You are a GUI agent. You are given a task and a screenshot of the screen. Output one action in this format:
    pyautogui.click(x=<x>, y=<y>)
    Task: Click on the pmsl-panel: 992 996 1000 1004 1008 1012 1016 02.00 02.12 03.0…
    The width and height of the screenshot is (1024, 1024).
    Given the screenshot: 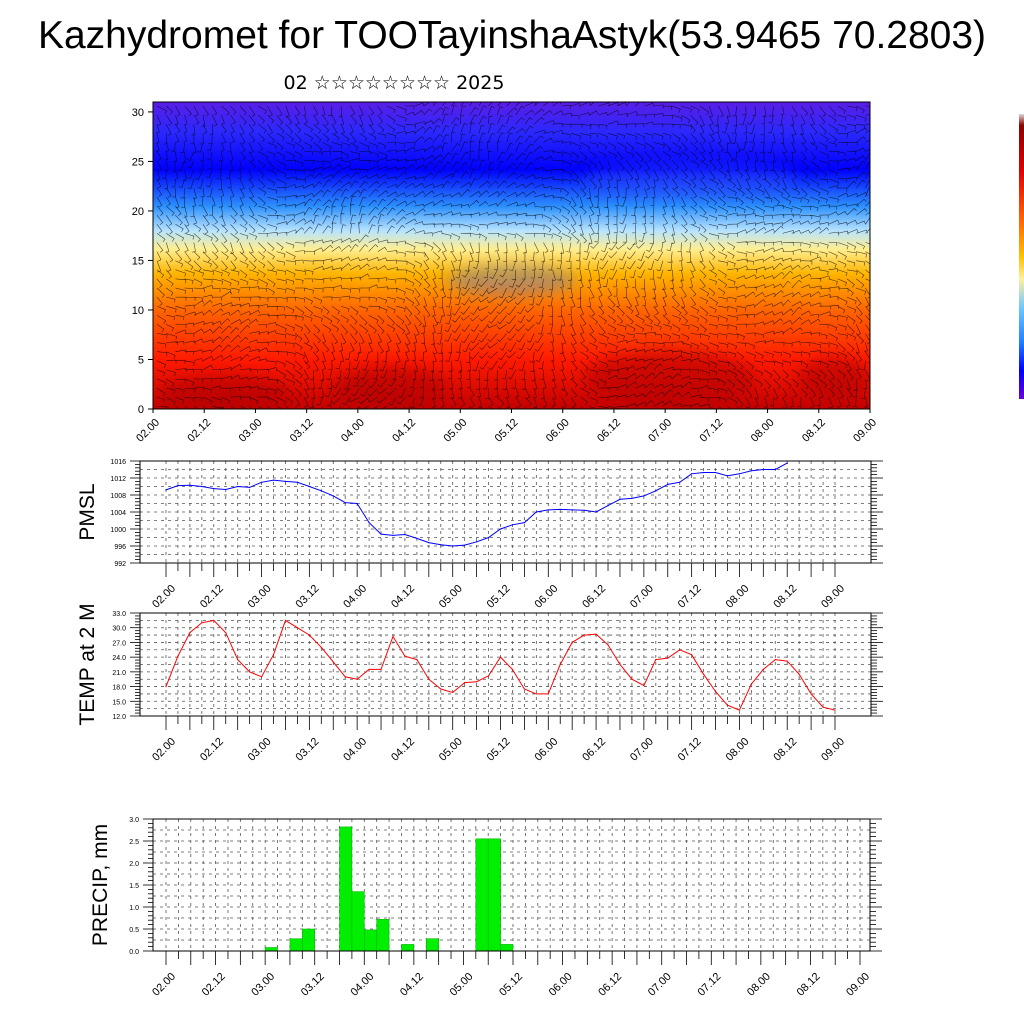 What is the action you would take?
    pyautogui.click(x=479, y=535)
    